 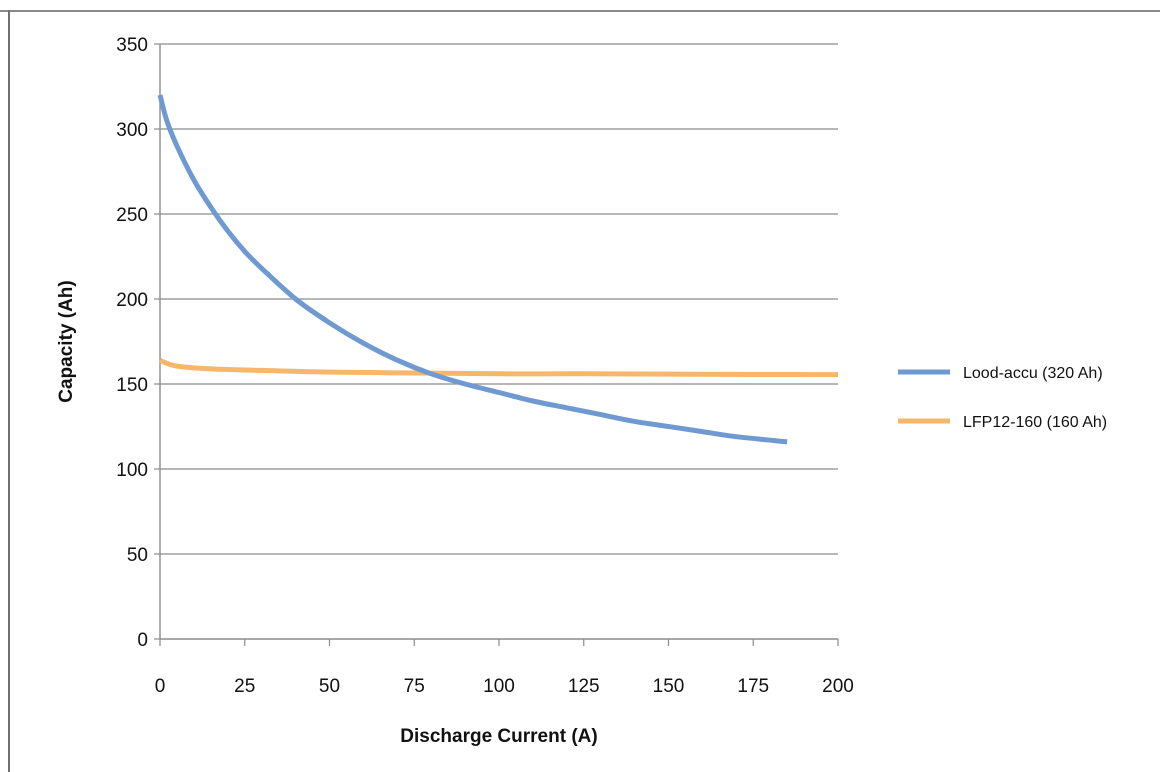 What do you see at coordinates (753, 686) in the screenshot?
I see `x-tick-label-175: 175` at bounding box center [753, 686].